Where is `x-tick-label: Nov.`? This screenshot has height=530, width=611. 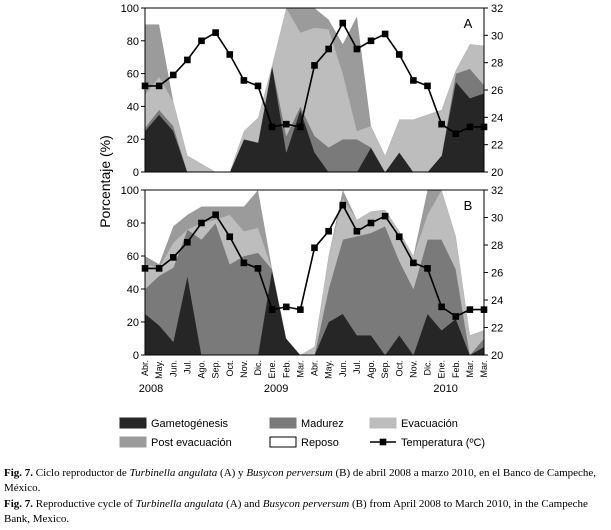
x-tick-label: Nov. is located at coordinates (244, 369).